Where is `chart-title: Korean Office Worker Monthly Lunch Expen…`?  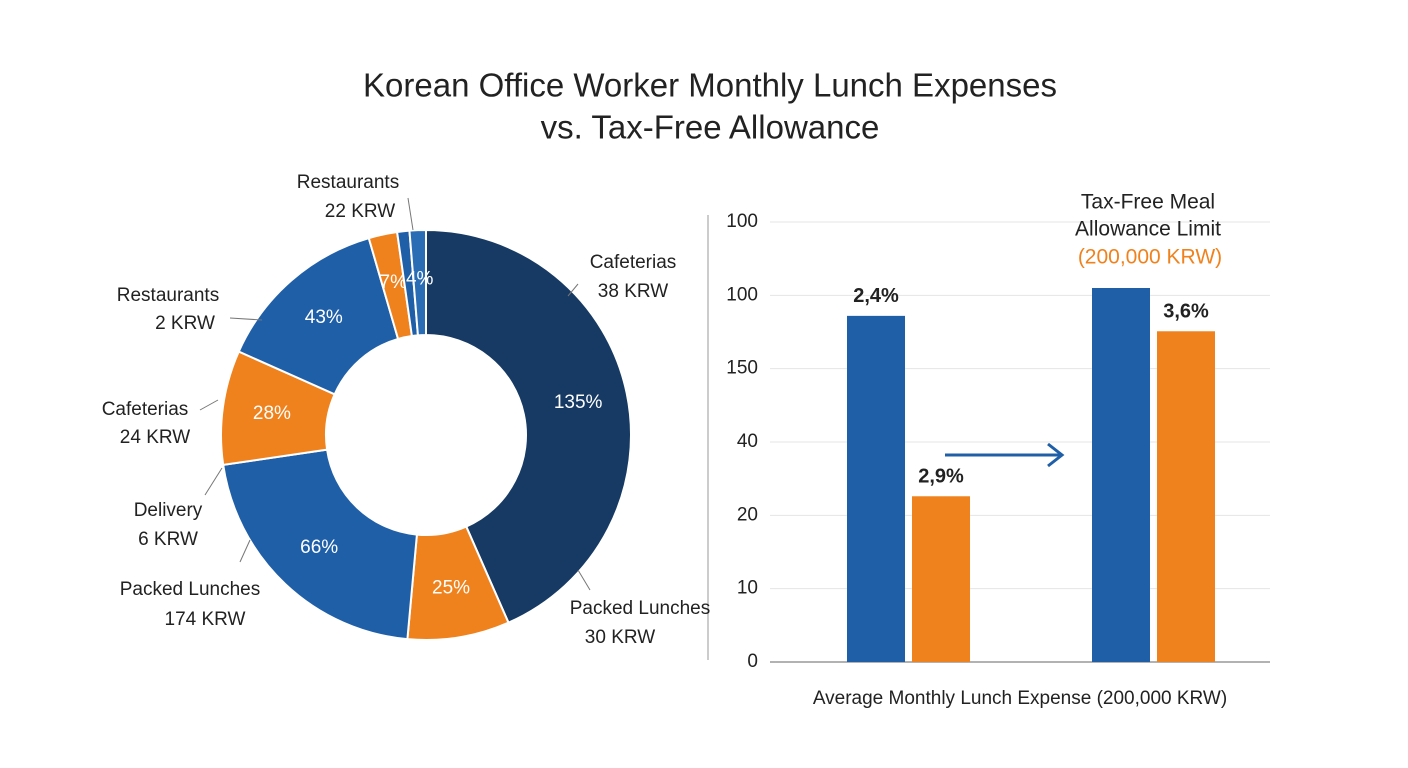 chart-title: Korean Office Worker Monthly Lunch Expen… is located at coordinates (710, 85).